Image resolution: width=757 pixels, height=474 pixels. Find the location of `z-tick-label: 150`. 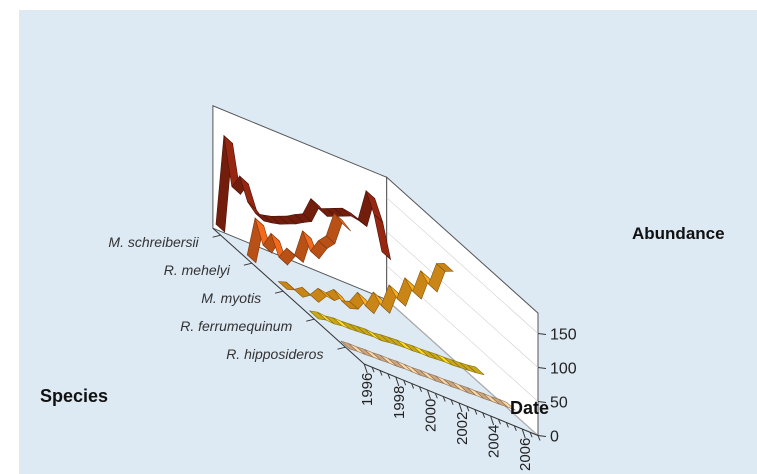

z-tick-label: 150 is located at coordinates (563, 335).